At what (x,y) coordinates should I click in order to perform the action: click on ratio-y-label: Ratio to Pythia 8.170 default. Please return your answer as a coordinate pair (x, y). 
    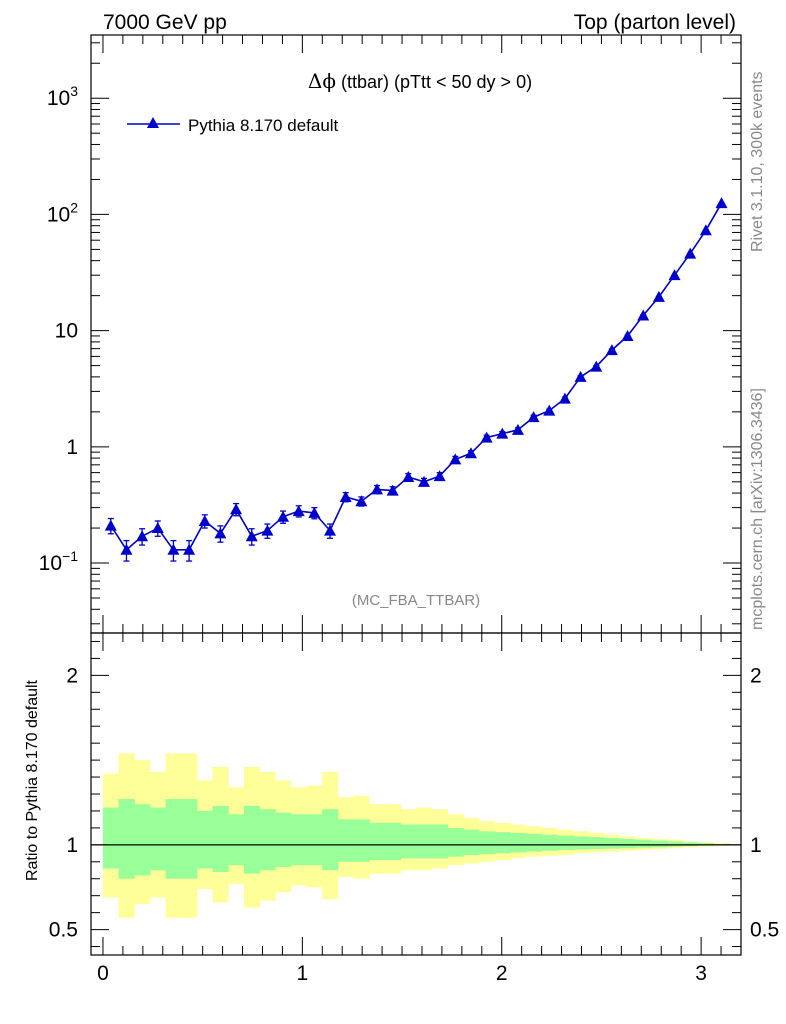
    Looking at the image, I should click on (32, 780).